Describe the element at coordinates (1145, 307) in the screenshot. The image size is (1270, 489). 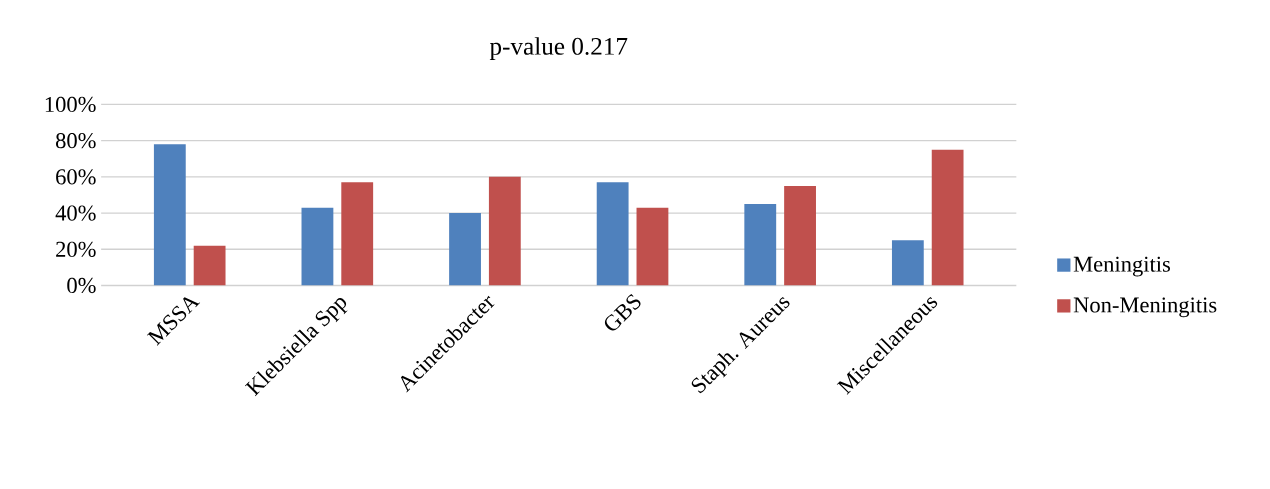
I see `legend-label: Non-Meningitis` at that location.